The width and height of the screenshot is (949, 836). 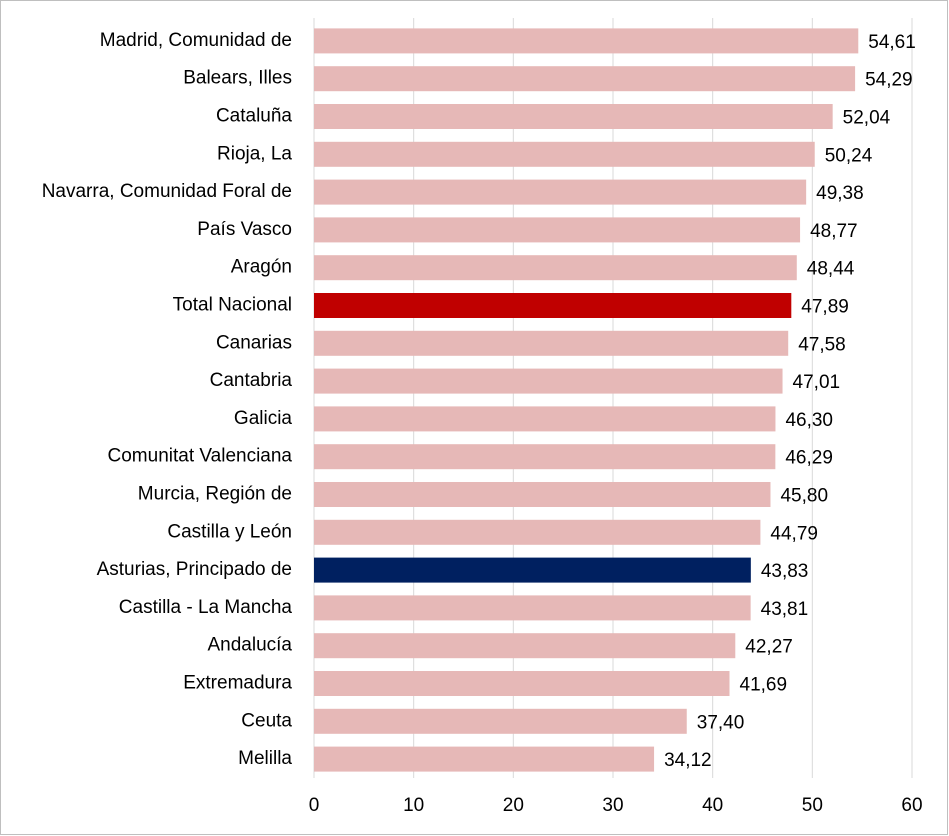 What do you see at coordinates (812, 805) in the screenshot?
I see `x-tick-label: 50` at bounding box center [812, 805].